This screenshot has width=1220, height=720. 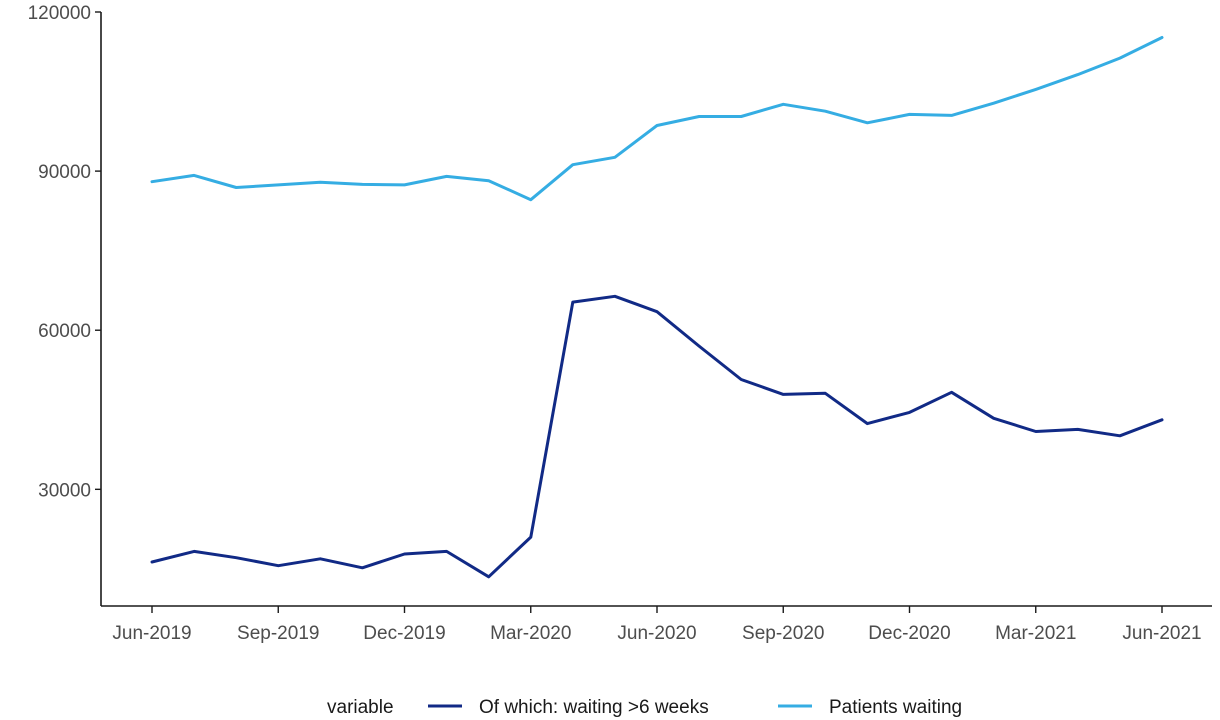 What do you see at coordinates (151, 633) in the screenshot?
I see `x-tick-label: Jun-2019` at bounding box center [151, 633].